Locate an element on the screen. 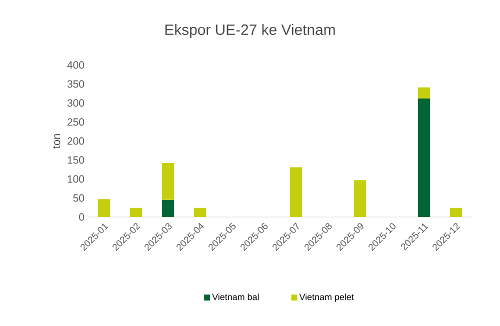 The height and width of the screenshot is (326, 500). y-tick-label: 300 is located at coordinates (75, 103).